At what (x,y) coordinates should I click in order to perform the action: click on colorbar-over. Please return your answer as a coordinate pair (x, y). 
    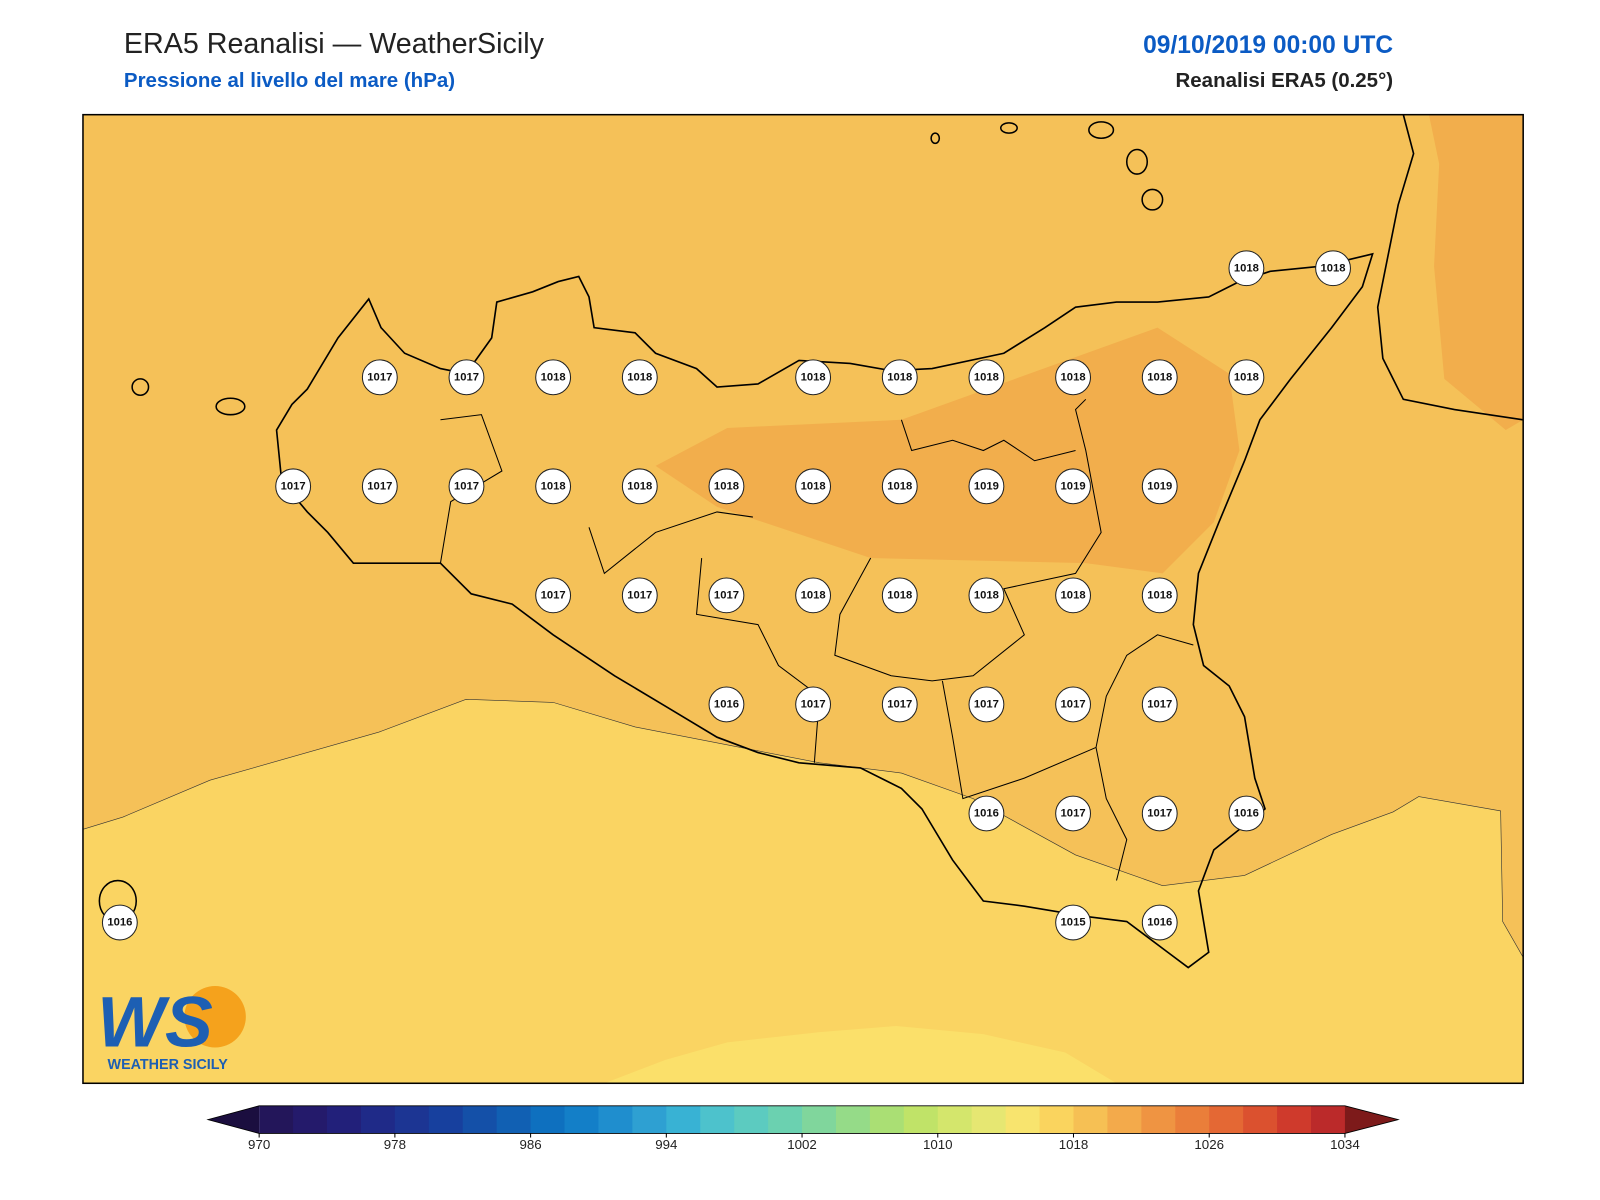
    Looking at the image, I should click on (1371, 1119).